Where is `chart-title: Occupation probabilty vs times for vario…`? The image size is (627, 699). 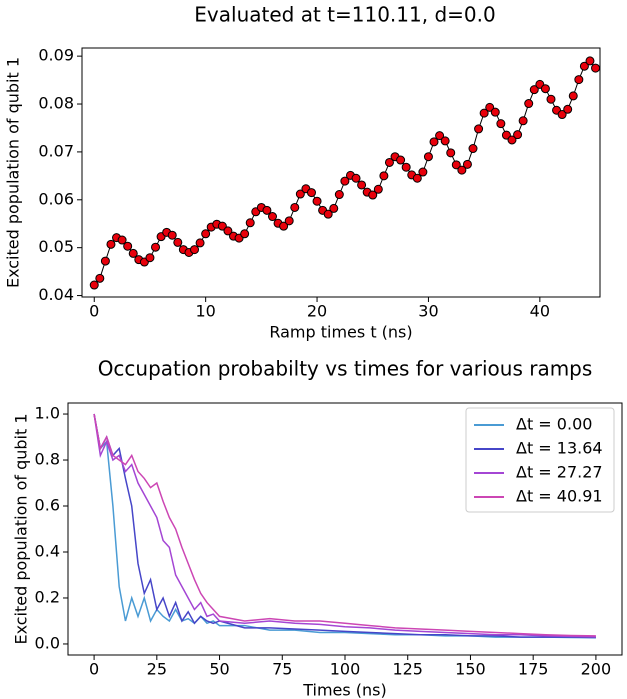
chart-title: Occupation probabilty vs times for vario… is located at coordinates (345, 369).